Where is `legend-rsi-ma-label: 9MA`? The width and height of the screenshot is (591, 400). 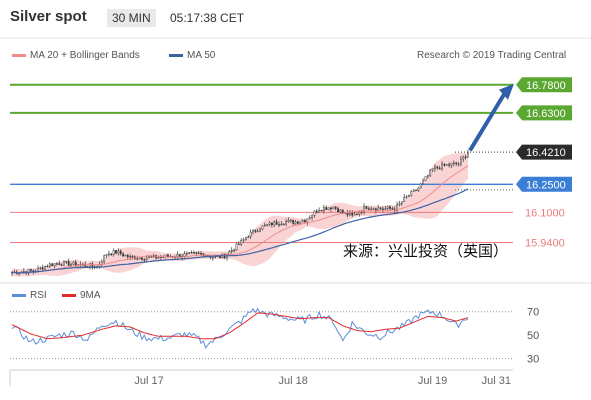
legend-rsi-ma-label: 9MA is located at coordinates (90, 295).